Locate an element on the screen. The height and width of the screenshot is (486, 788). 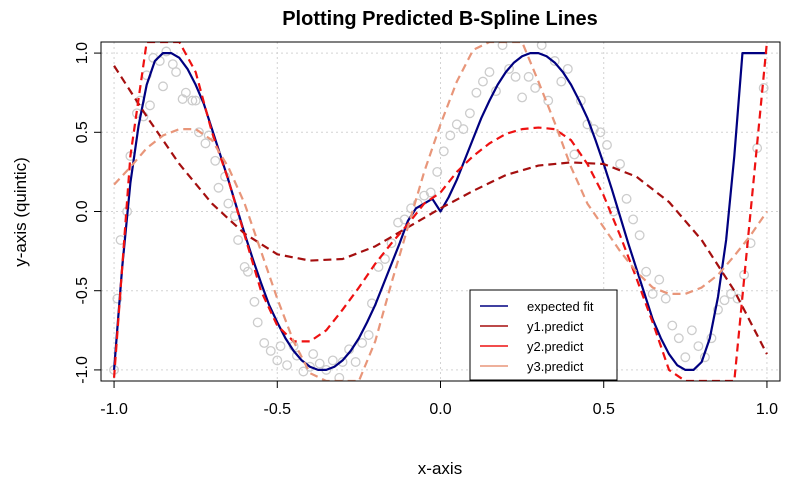
x-tick-label: -0.5 is located at coordinates (277, 409).